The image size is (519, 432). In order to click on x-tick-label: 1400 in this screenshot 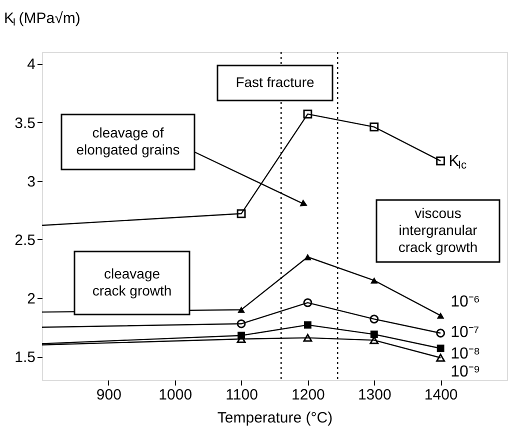, I will do `click(441, 395)`.